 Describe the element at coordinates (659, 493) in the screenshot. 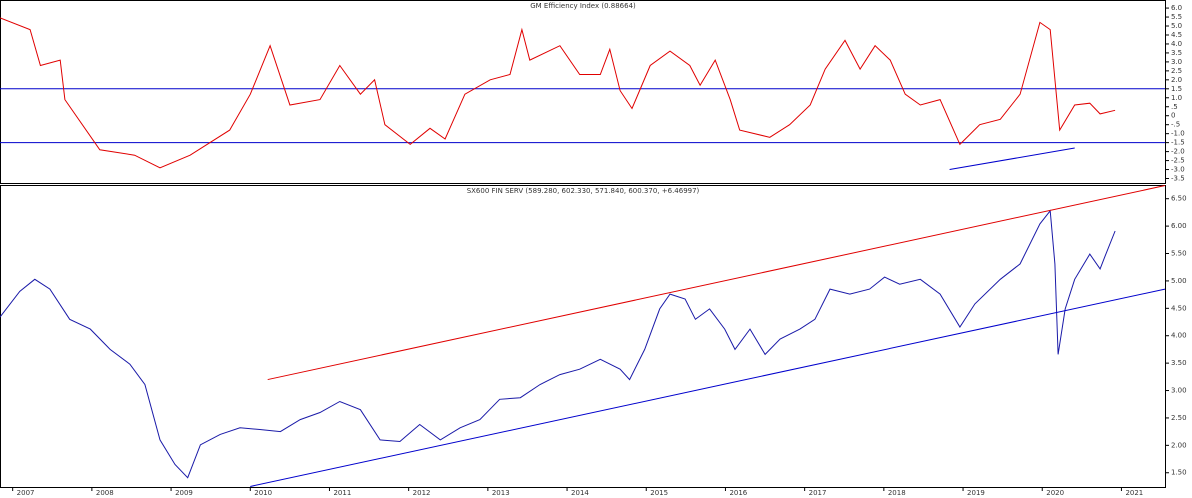

I see `x-tick-label: 2015` at that location.